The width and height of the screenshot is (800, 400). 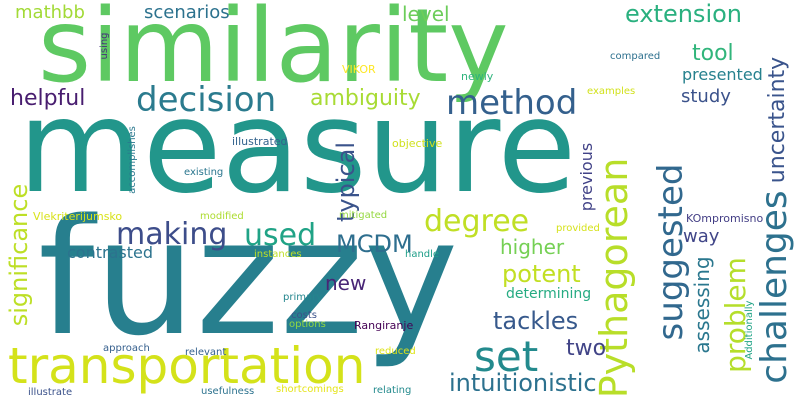 I want to click on word-previous: previous, so click(x=587, y=177).